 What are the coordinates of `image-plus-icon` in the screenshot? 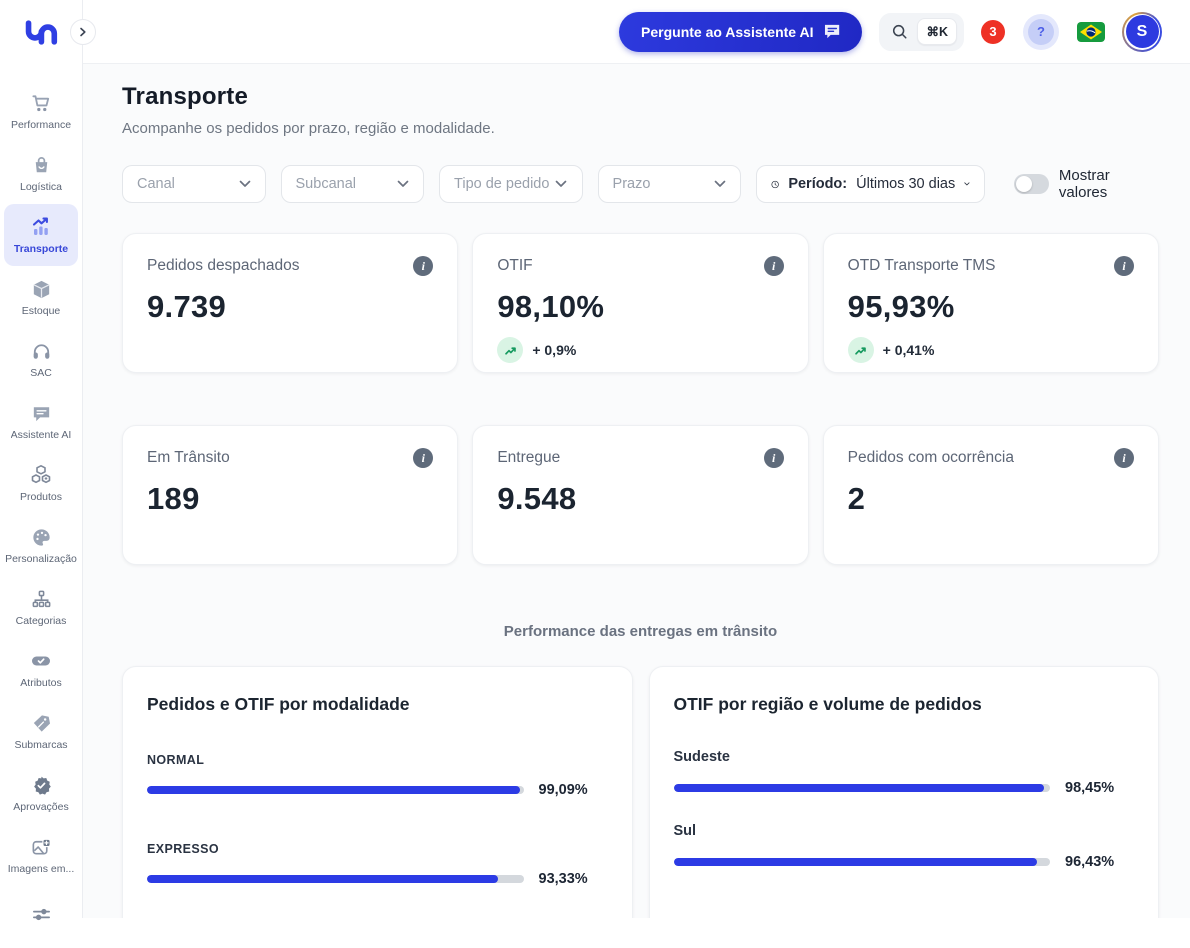 It's located at (41, 847).